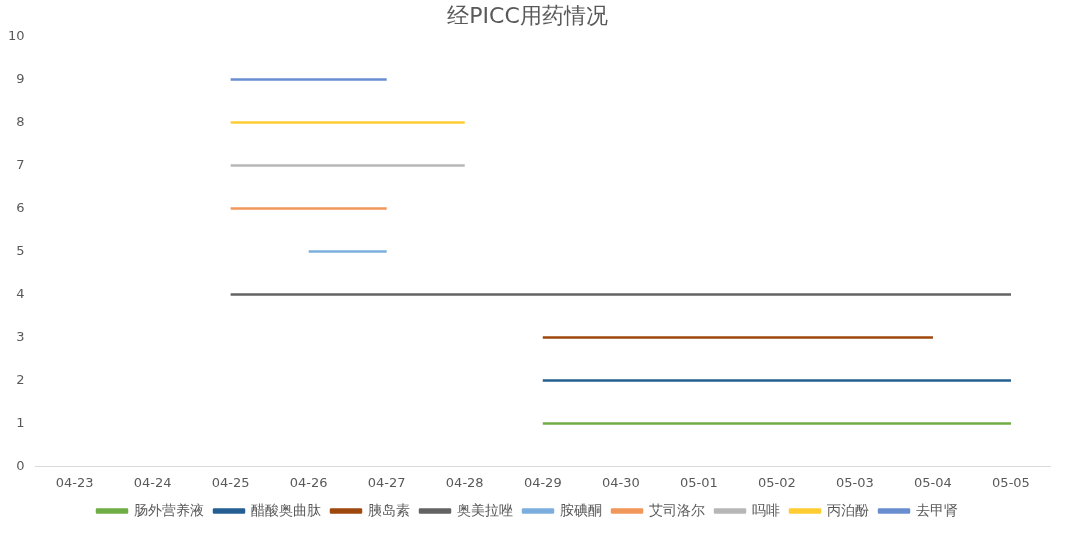  Describe the element at coordinates (286, 509) in the screenshot. I see `legend-label: 醋酸奥曲肽` at that location.